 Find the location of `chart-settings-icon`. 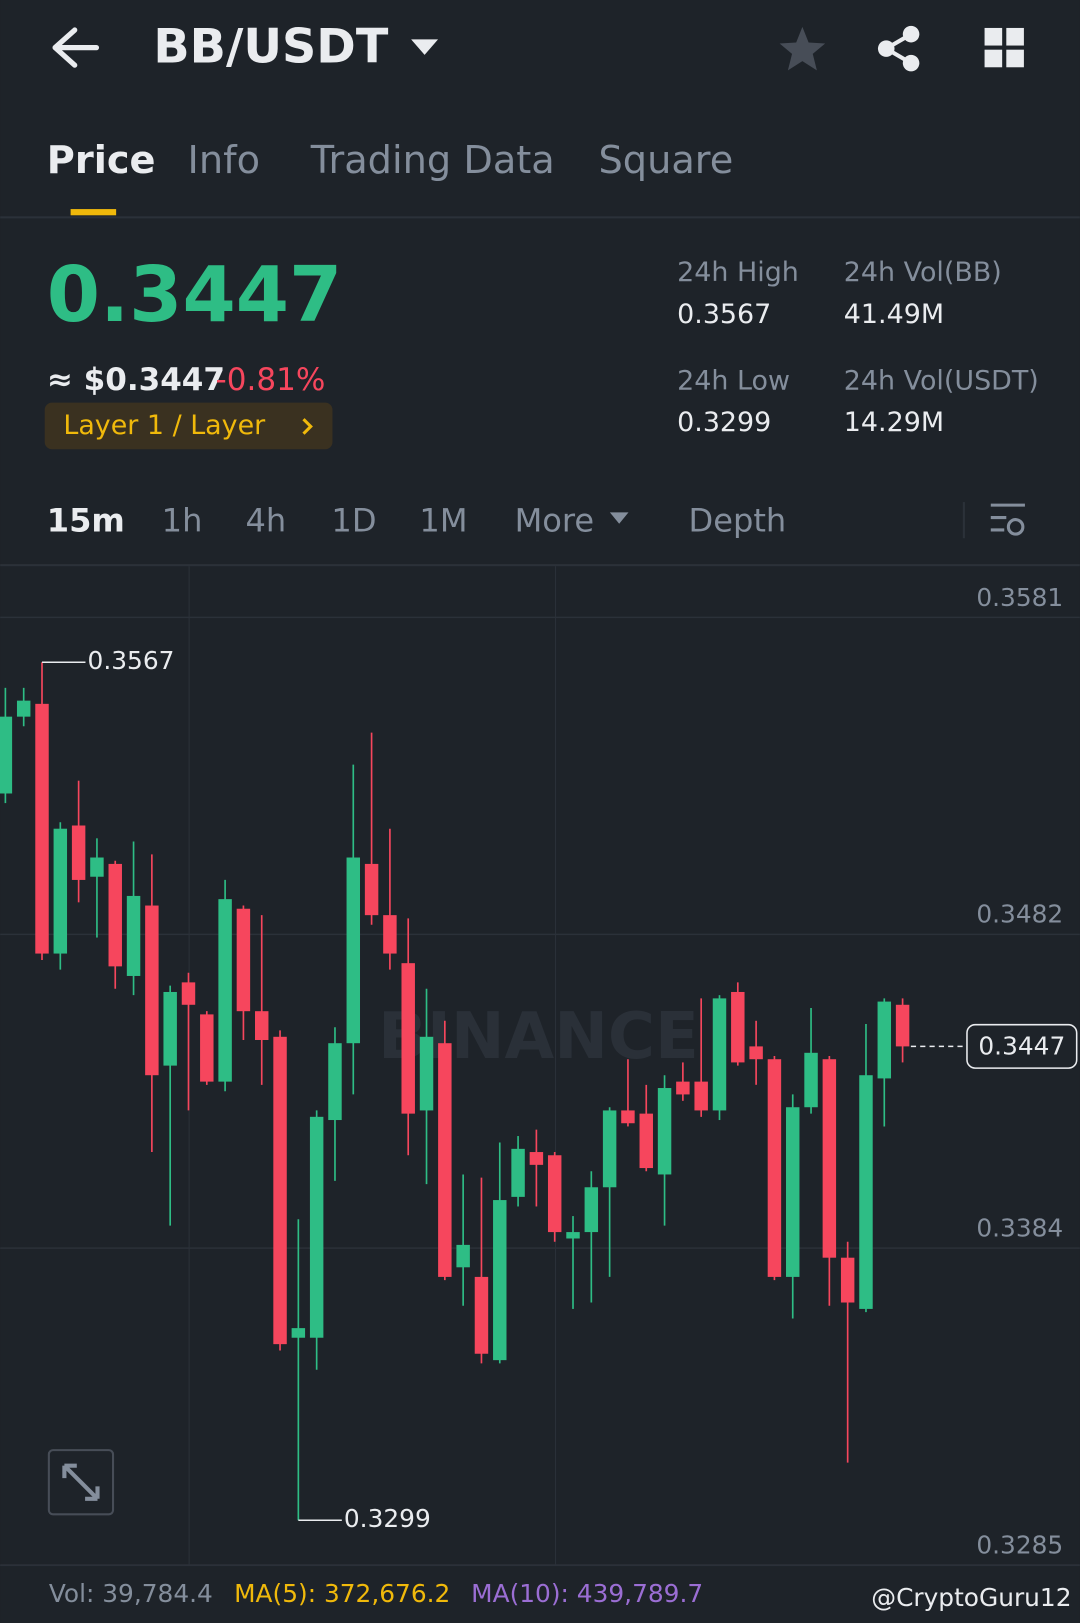

chart-settings-icon is located at coordinates (1007, 519).